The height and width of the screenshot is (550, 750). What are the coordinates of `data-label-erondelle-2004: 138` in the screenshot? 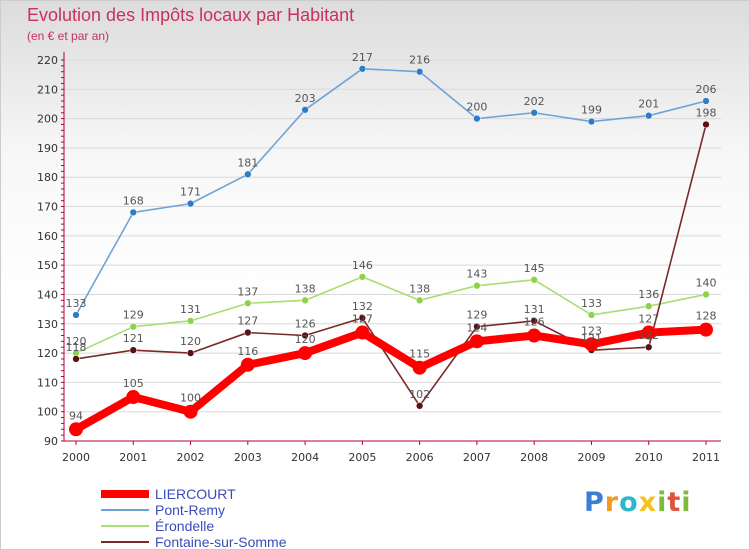 It's located at (305, 288).